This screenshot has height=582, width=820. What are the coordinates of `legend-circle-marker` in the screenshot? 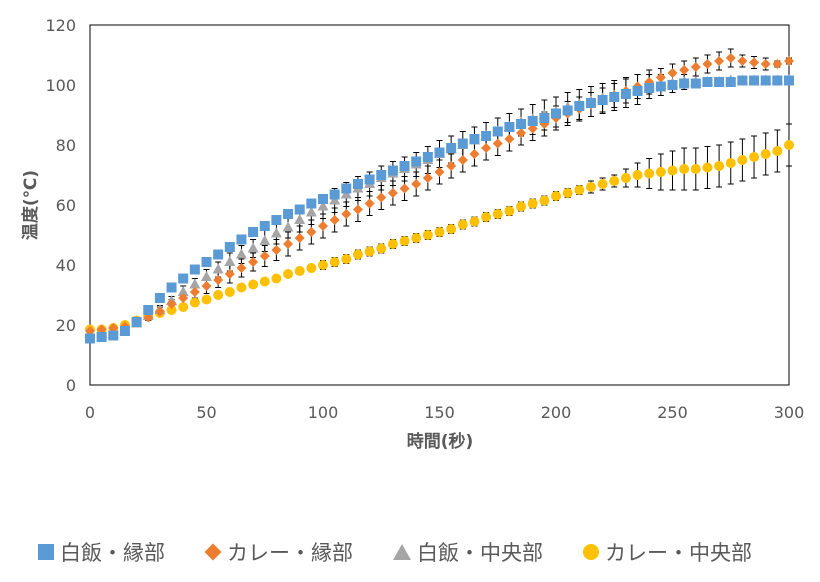 It's located at (591, 552).